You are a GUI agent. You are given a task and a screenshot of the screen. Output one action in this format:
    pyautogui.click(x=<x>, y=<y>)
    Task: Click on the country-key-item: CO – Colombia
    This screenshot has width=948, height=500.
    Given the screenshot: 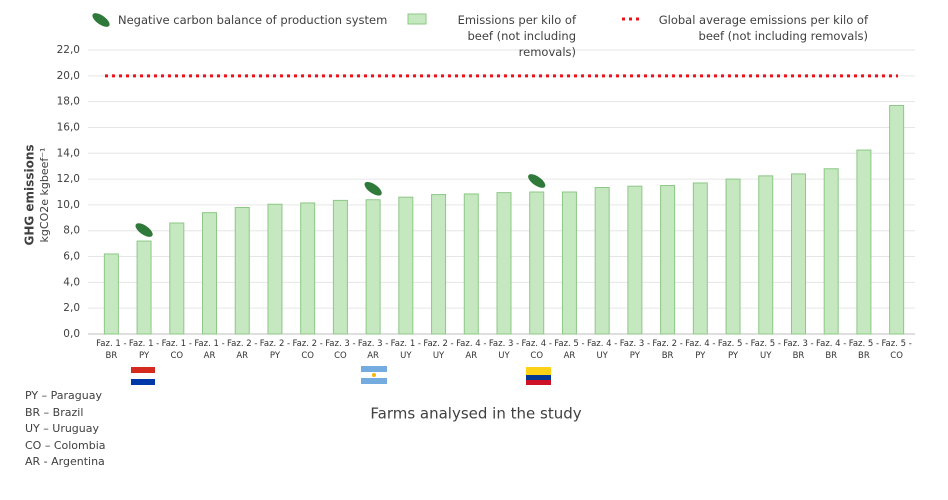 What is the action you would take?
    pyautogui.click(x=65, y=445)
    